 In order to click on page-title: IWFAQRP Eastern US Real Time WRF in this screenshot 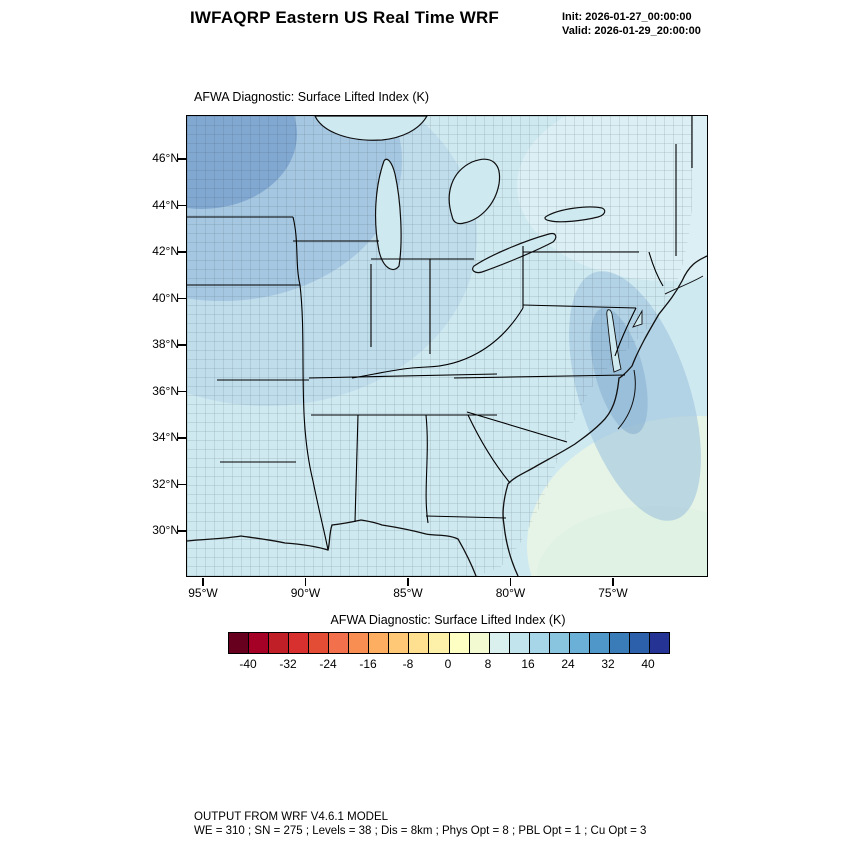, I will do `click(345, 17)`.